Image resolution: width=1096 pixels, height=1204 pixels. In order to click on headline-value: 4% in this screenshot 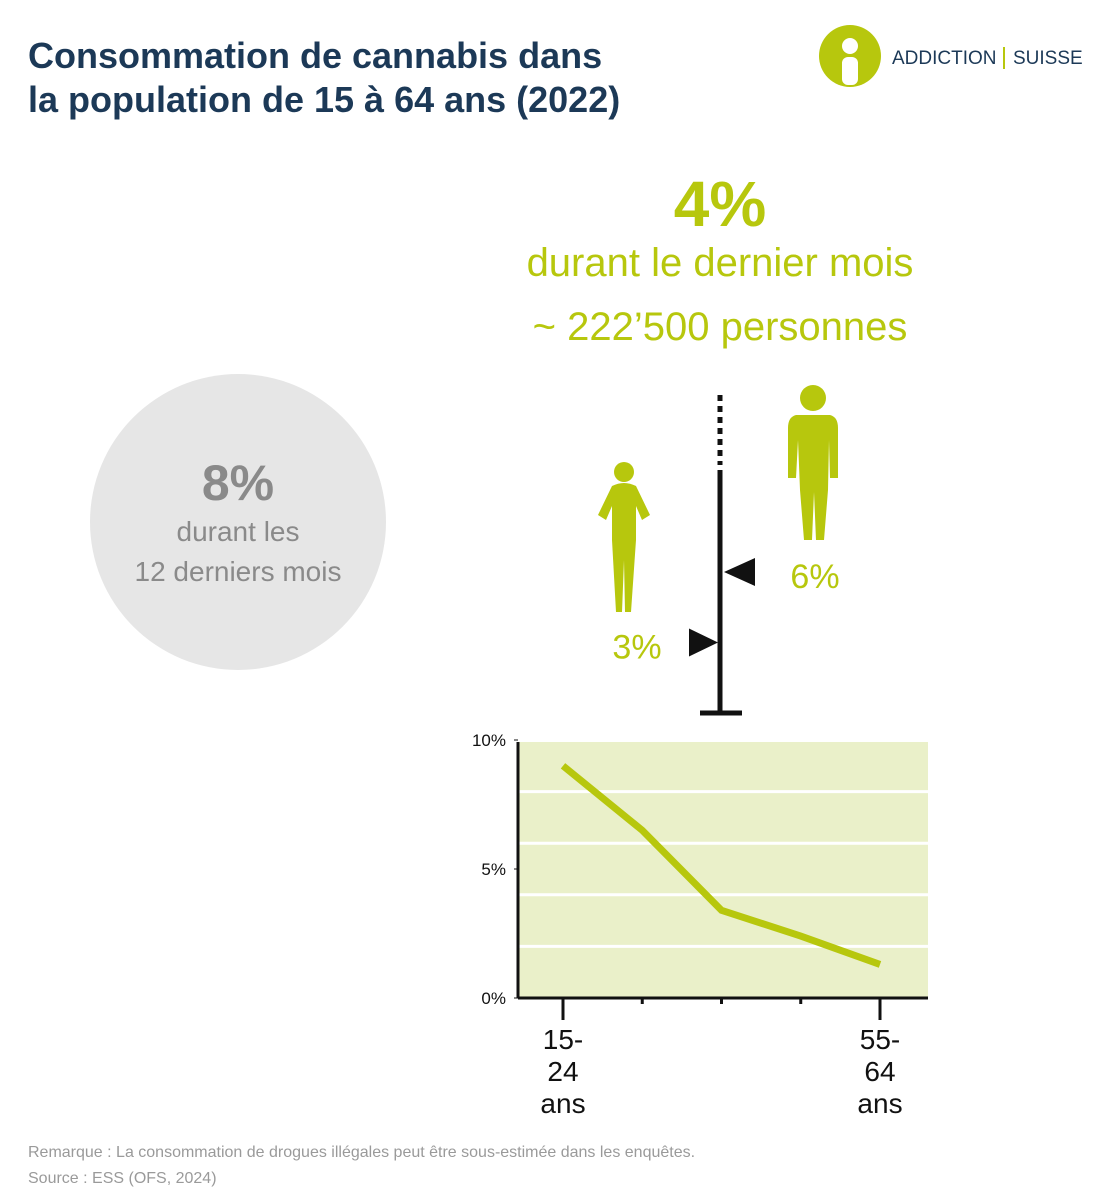, I will do `click(720, 204)`.